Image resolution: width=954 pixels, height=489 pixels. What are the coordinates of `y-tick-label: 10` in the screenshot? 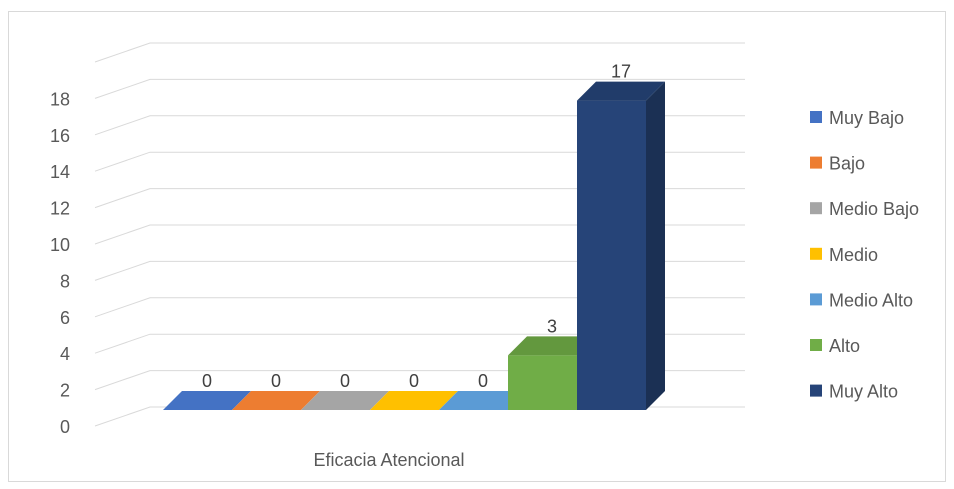 It's located at (60, 245).